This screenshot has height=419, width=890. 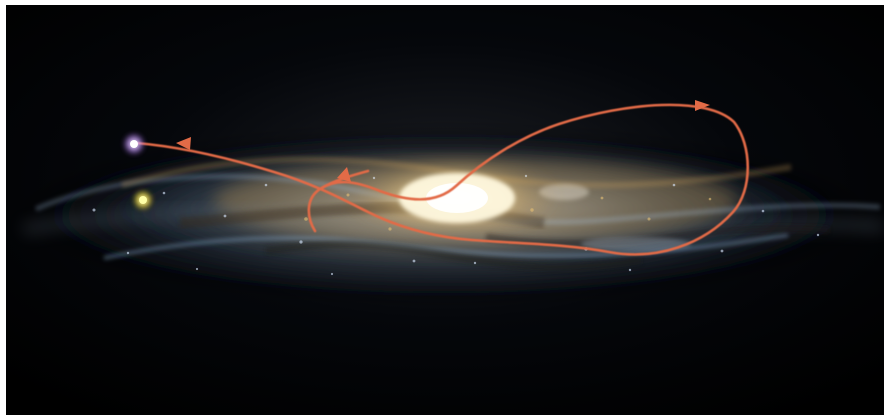 What do you see at coordinates (134, 144) in the screenshot?
I see `purple-star` at bounding box center [134, 144].